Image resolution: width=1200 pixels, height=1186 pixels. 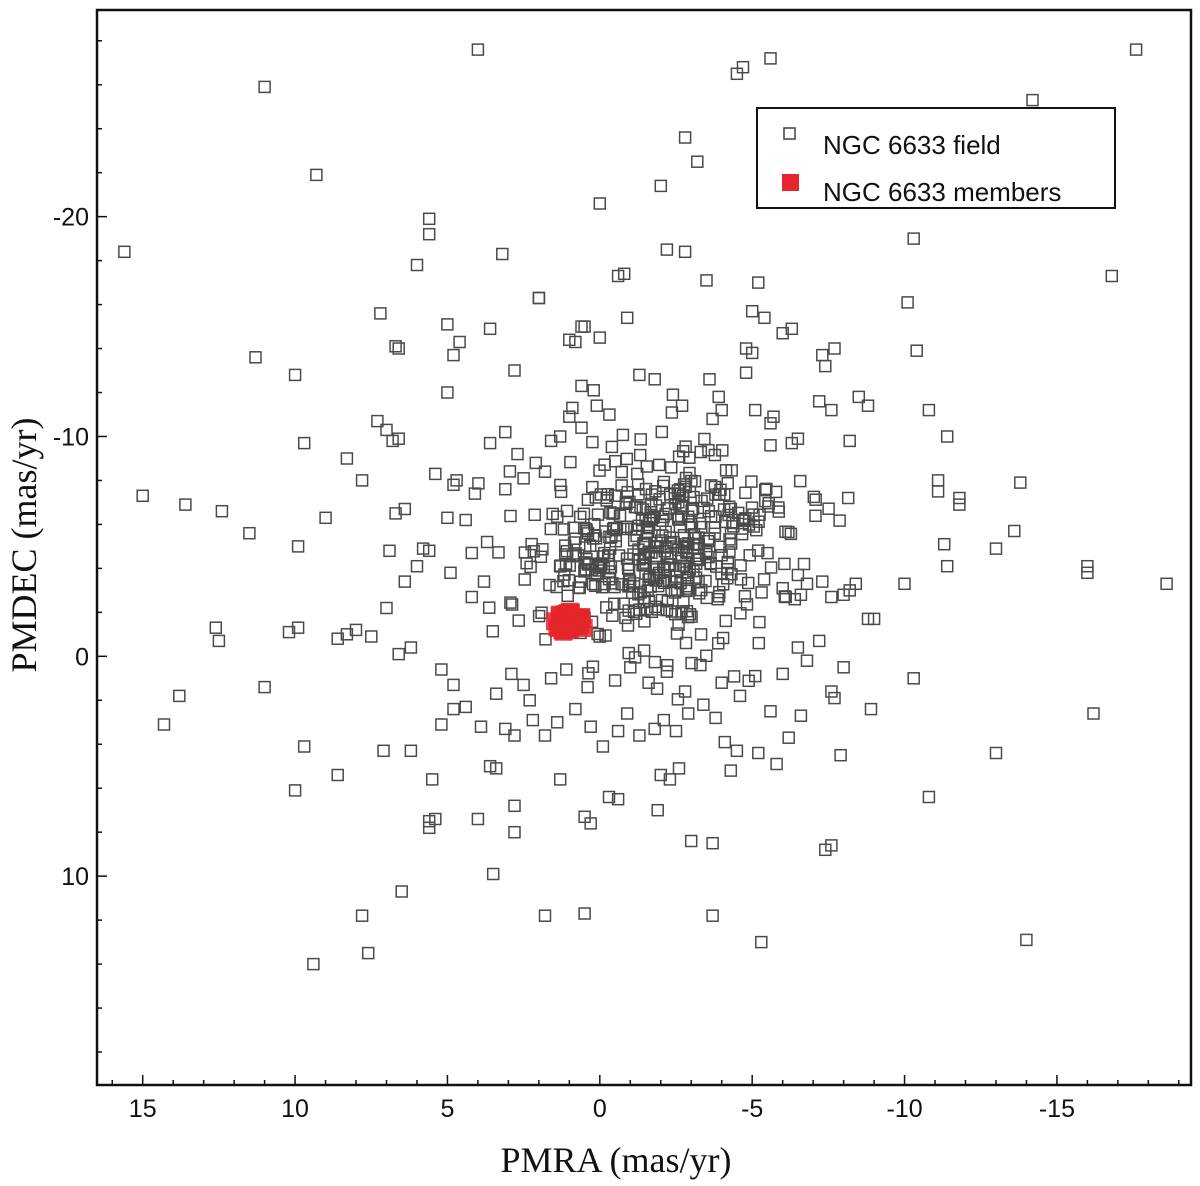 I want to click on legend-marker-field, so click(x=789, y=133).